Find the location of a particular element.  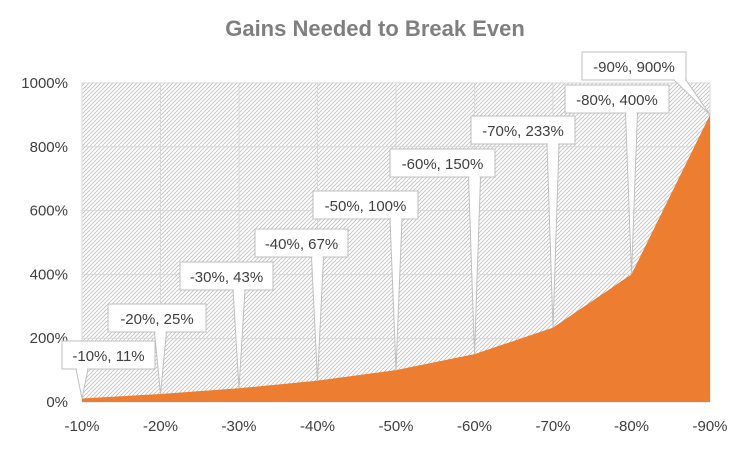

y-axis-ticks: 0% 200% 400% 600% 800% 1000% is located at coordinates (44, 243).